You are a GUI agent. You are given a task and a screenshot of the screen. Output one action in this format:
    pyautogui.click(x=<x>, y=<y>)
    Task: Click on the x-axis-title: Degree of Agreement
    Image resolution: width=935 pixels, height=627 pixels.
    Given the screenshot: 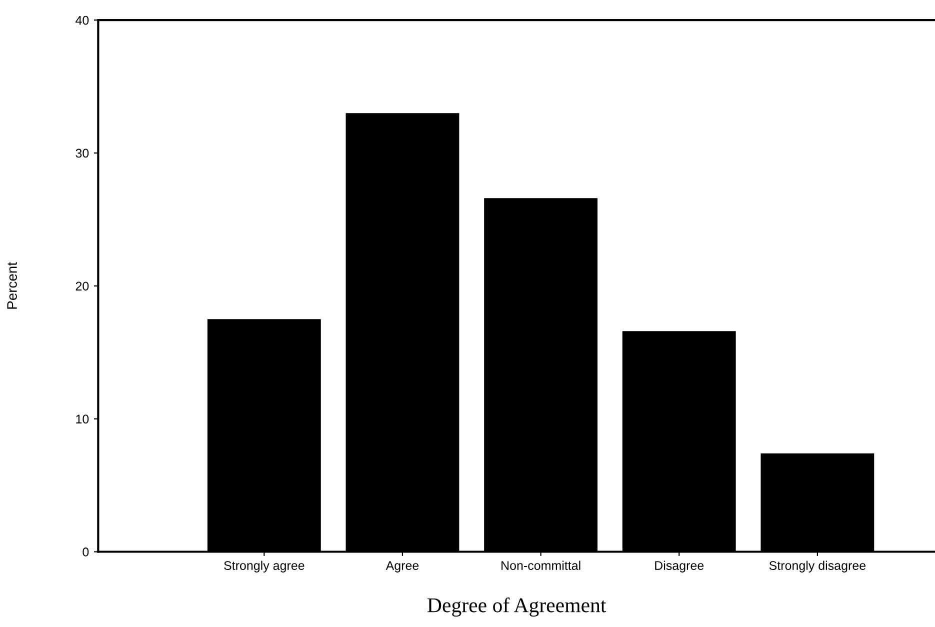 What is the action you would take?
    pyautogui.click(x=517, y=607)
    